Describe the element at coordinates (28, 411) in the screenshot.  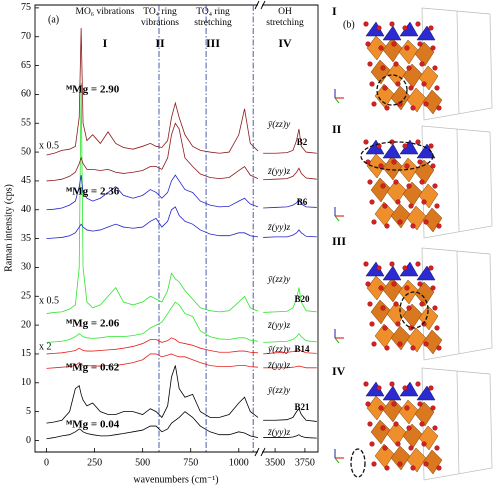
I see `y-tick-label: 5` at that location.